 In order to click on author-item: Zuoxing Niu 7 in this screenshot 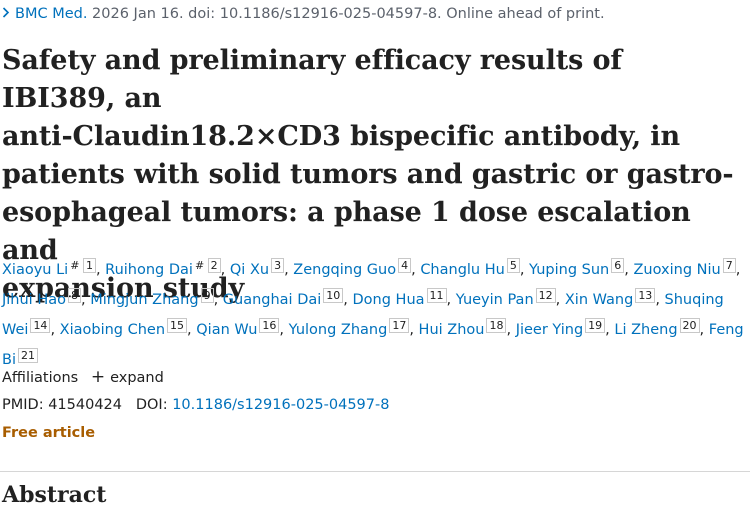, I will do `click(684, 268)`.